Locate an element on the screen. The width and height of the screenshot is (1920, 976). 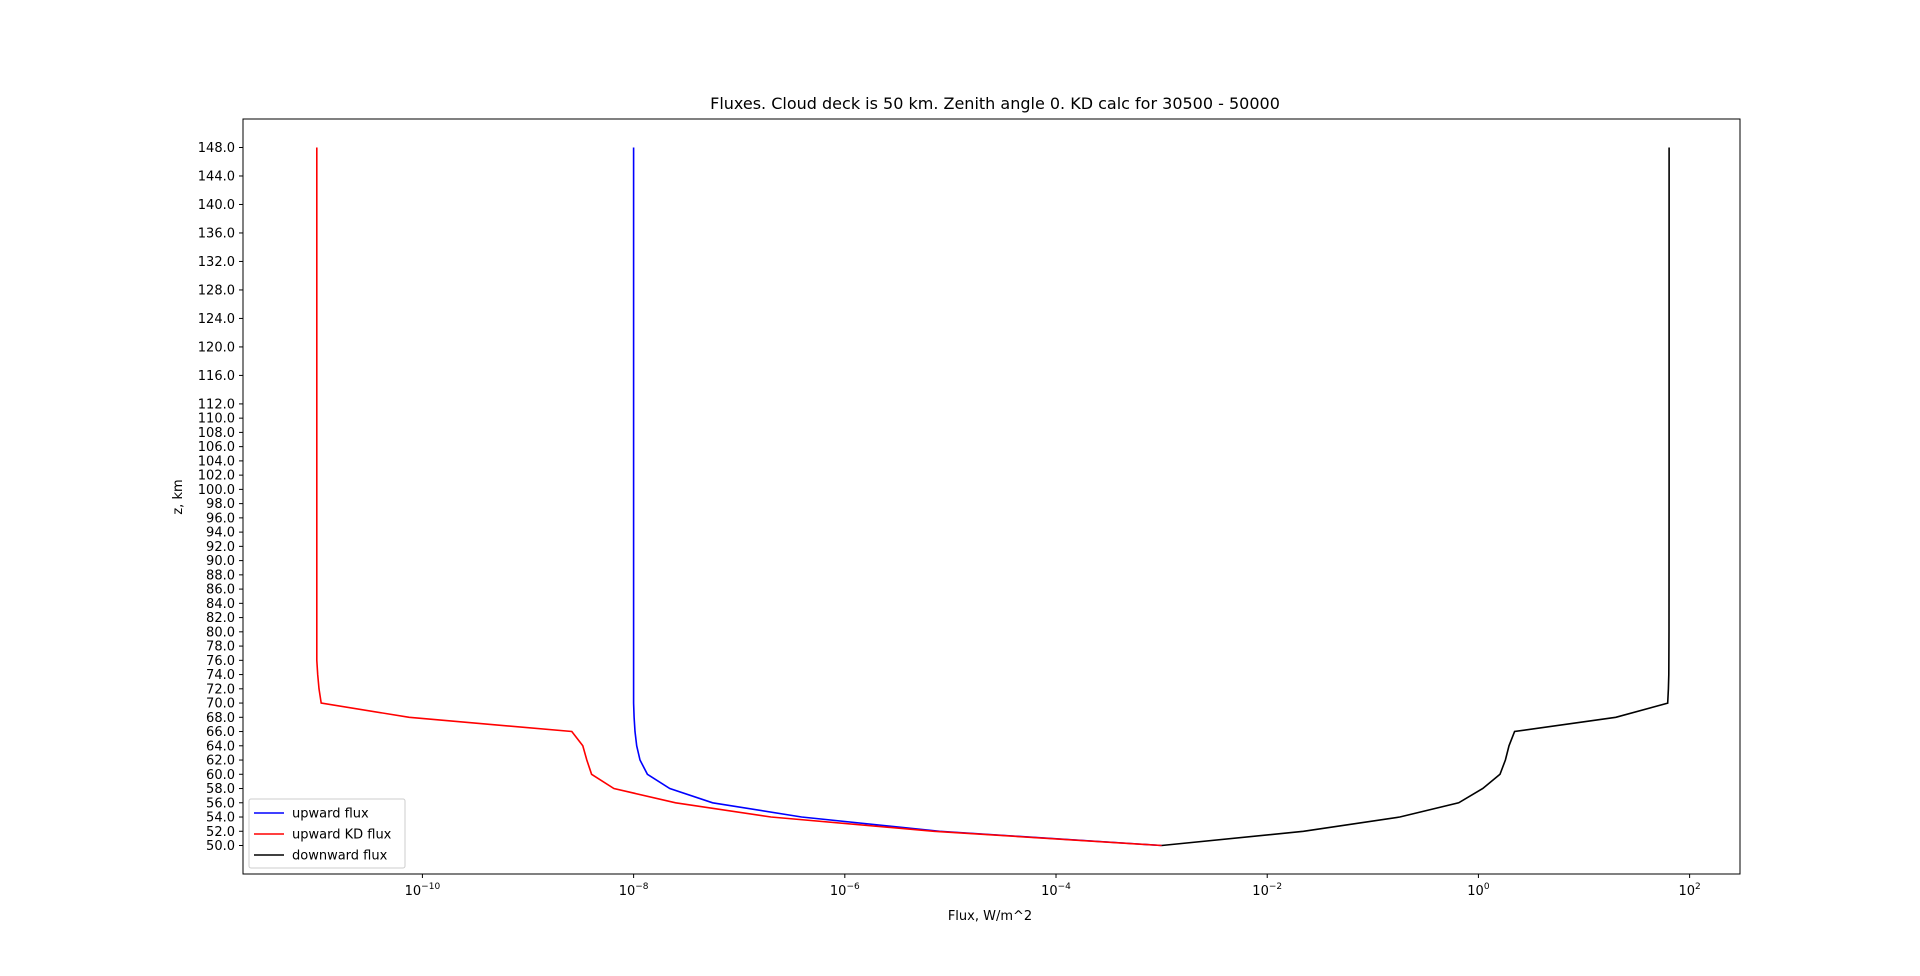
y-tick-label: 94.0 is located at coordinates (220, 533).